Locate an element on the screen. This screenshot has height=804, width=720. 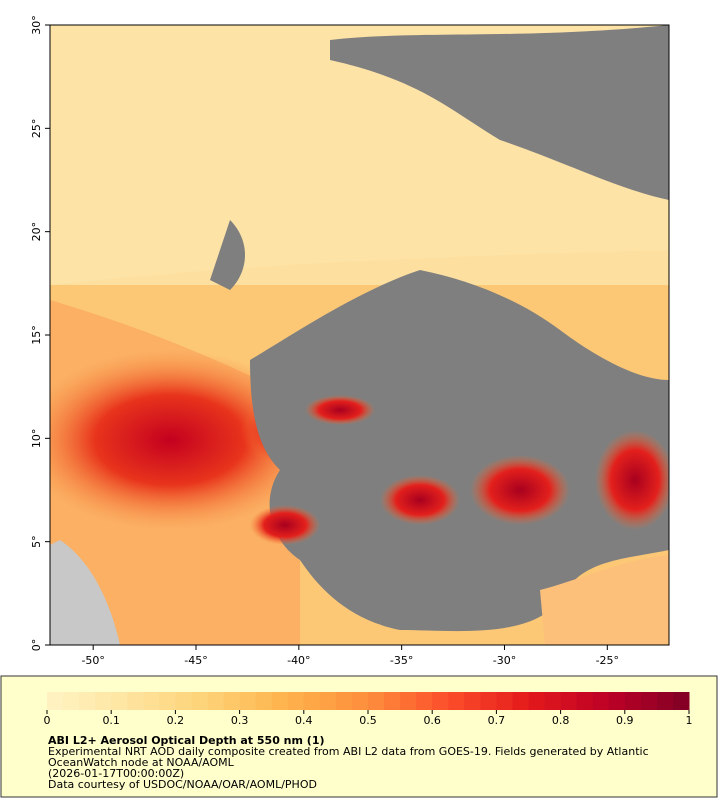
colorbar-tick-label: 0.5 is located at coordinates (368, 720).